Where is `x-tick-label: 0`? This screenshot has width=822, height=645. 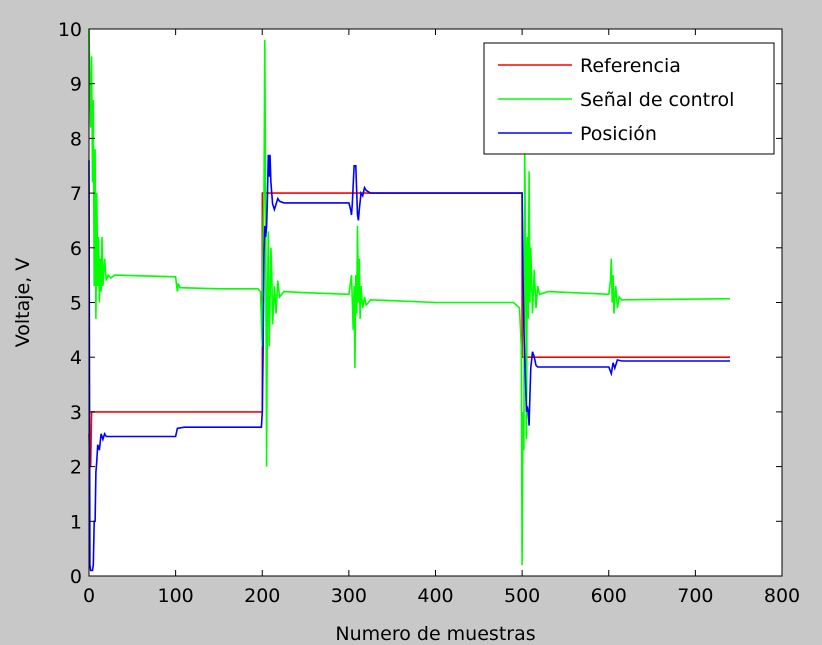
x-tick-label: 0 is located at coordinates (89, 596).